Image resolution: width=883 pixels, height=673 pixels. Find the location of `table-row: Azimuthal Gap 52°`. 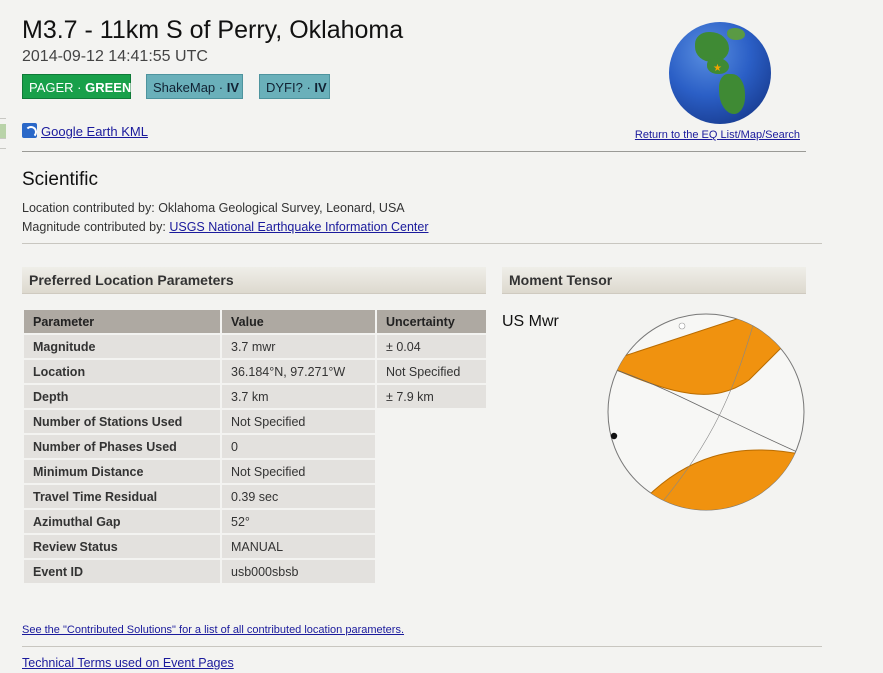

table-row: Azimuthal Gap 52° is located at coordinates (255, 521).